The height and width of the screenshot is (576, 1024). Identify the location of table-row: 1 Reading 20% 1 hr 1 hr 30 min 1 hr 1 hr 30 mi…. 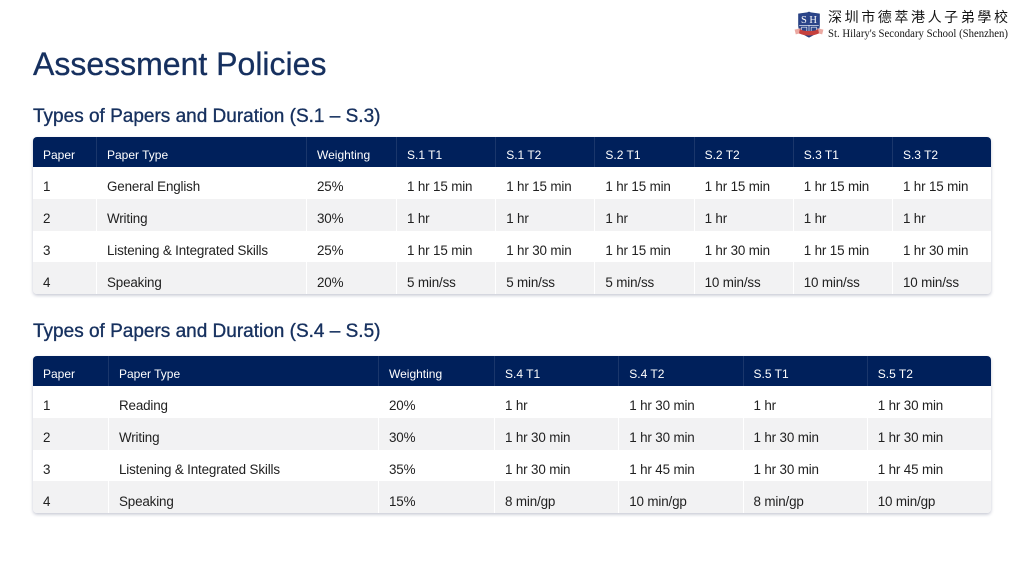
(512, 402).